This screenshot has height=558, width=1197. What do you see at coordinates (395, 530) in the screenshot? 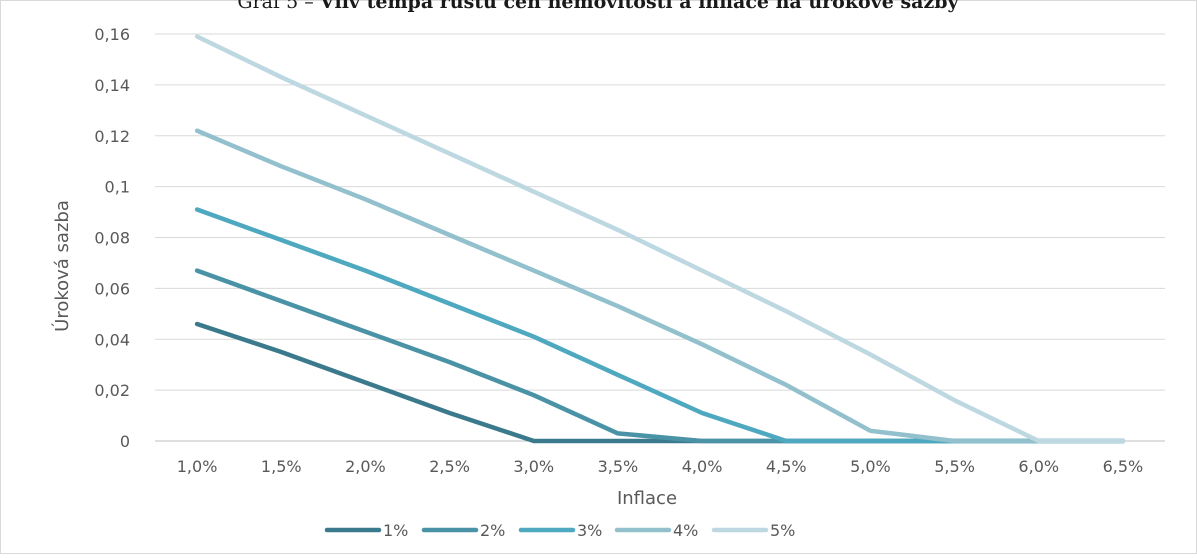
I see `legend-label: 1%` at bounding box center [395, 530].